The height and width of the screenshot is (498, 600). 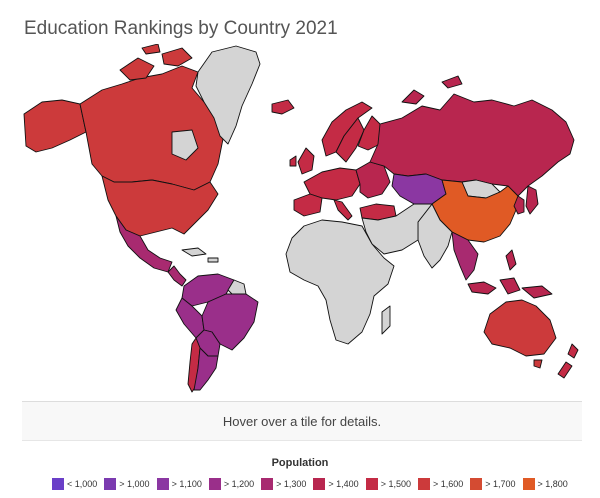 I want to click on legend-label: > 1,500, so click(x=395, y=484).